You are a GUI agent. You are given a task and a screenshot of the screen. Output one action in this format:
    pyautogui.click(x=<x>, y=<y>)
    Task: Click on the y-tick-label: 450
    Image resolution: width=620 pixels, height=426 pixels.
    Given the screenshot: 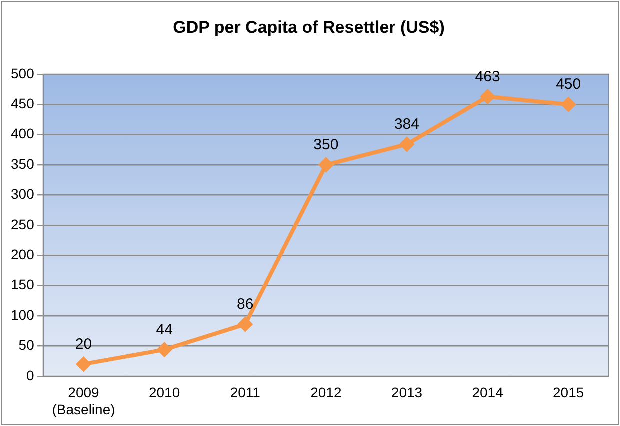 What is the action you would take?
    pyautogui.click(x=23, y=103)
    